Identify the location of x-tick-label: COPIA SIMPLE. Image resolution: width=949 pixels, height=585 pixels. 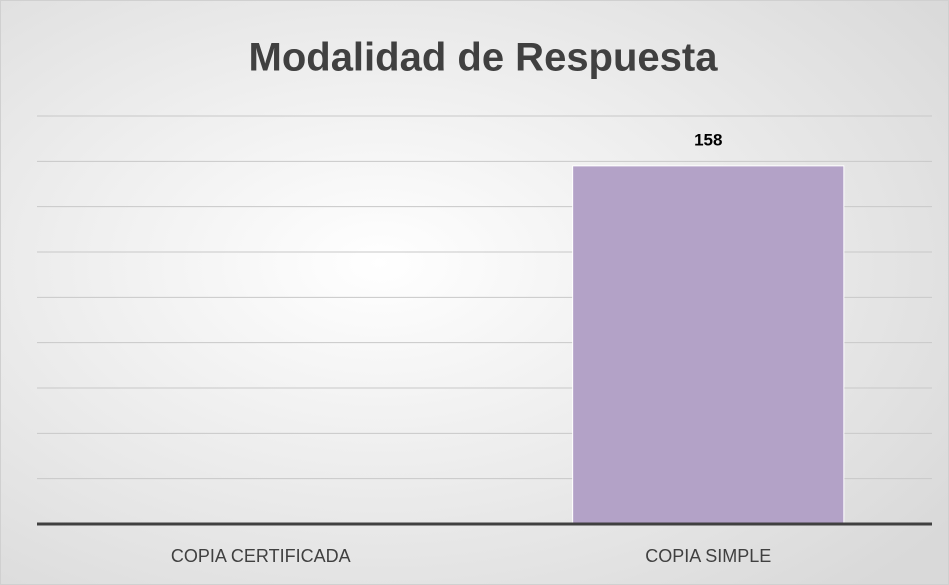
(708, 556).